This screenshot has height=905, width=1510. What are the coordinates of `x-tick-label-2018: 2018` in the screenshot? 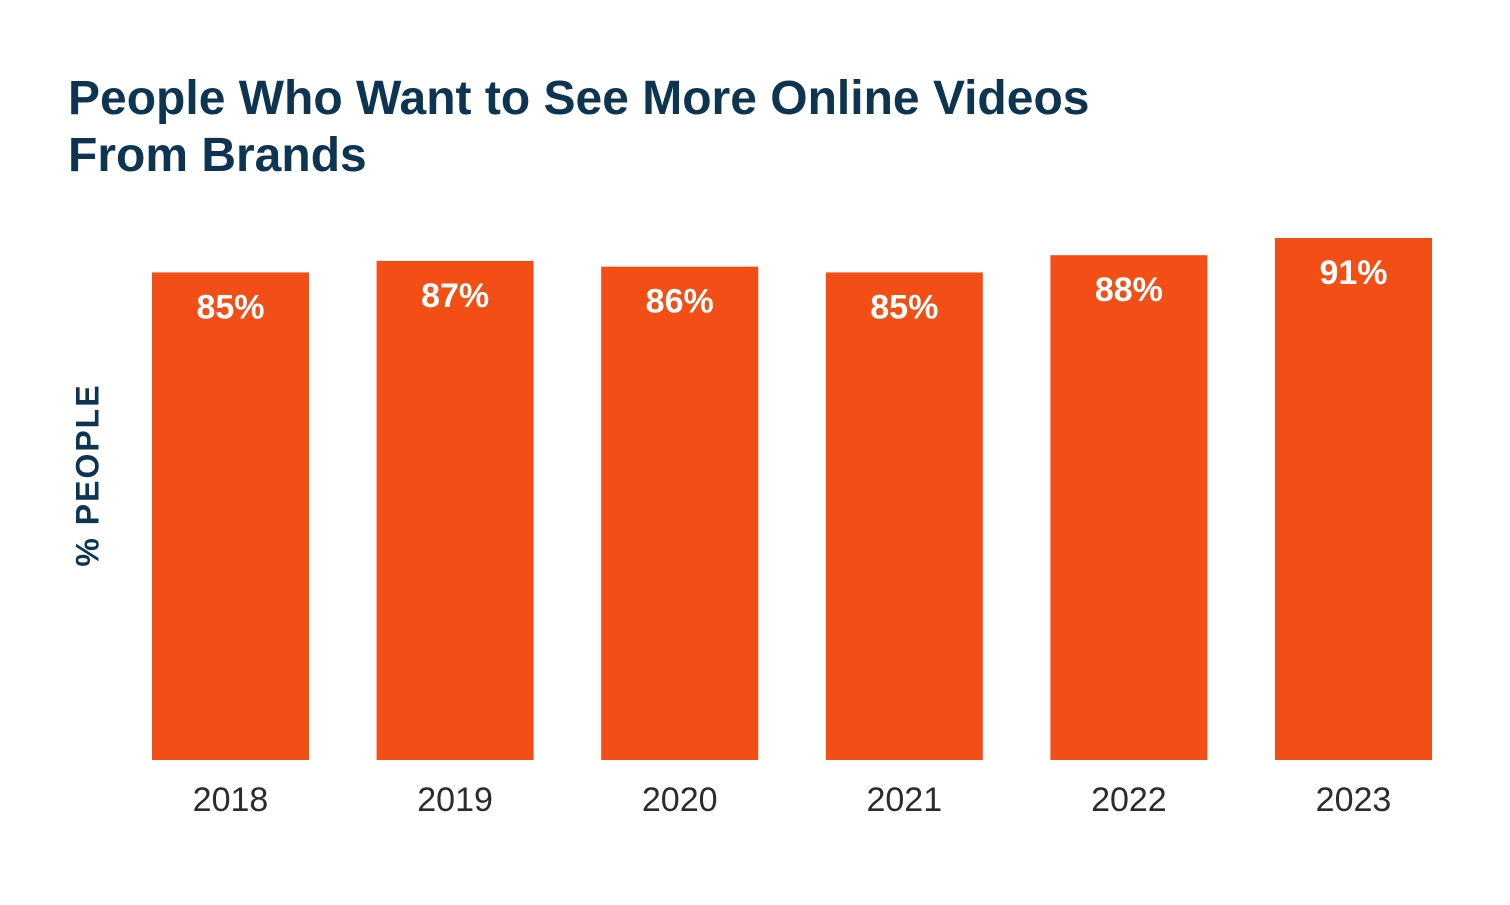 It's located at (231, 800).